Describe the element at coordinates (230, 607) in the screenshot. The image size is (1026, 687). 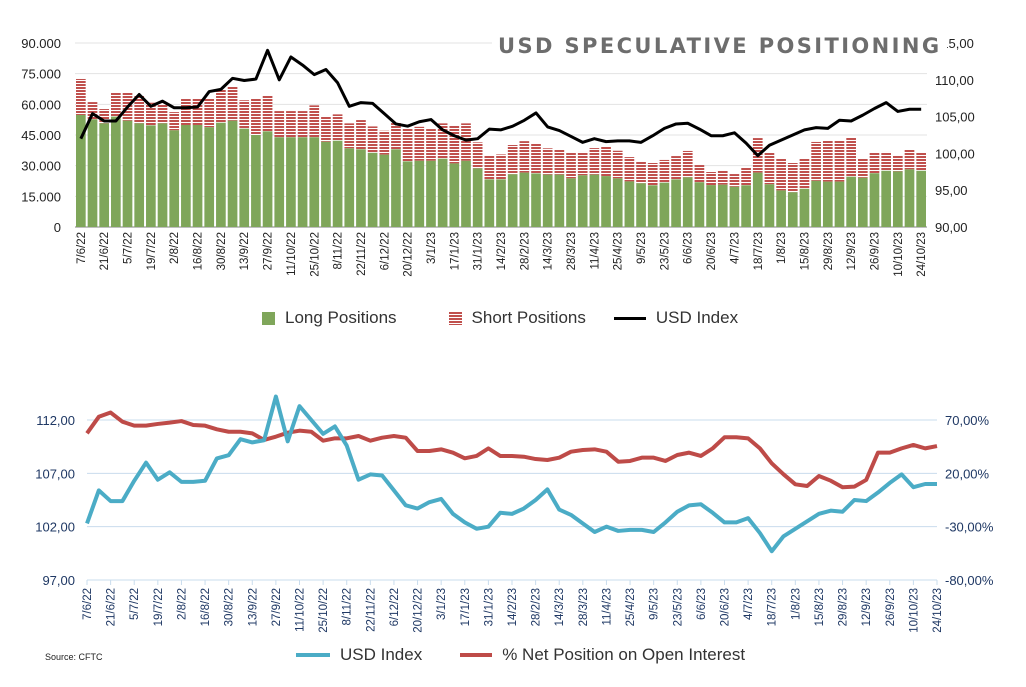
I see `x-tick-label: 30/8/22` at that location.